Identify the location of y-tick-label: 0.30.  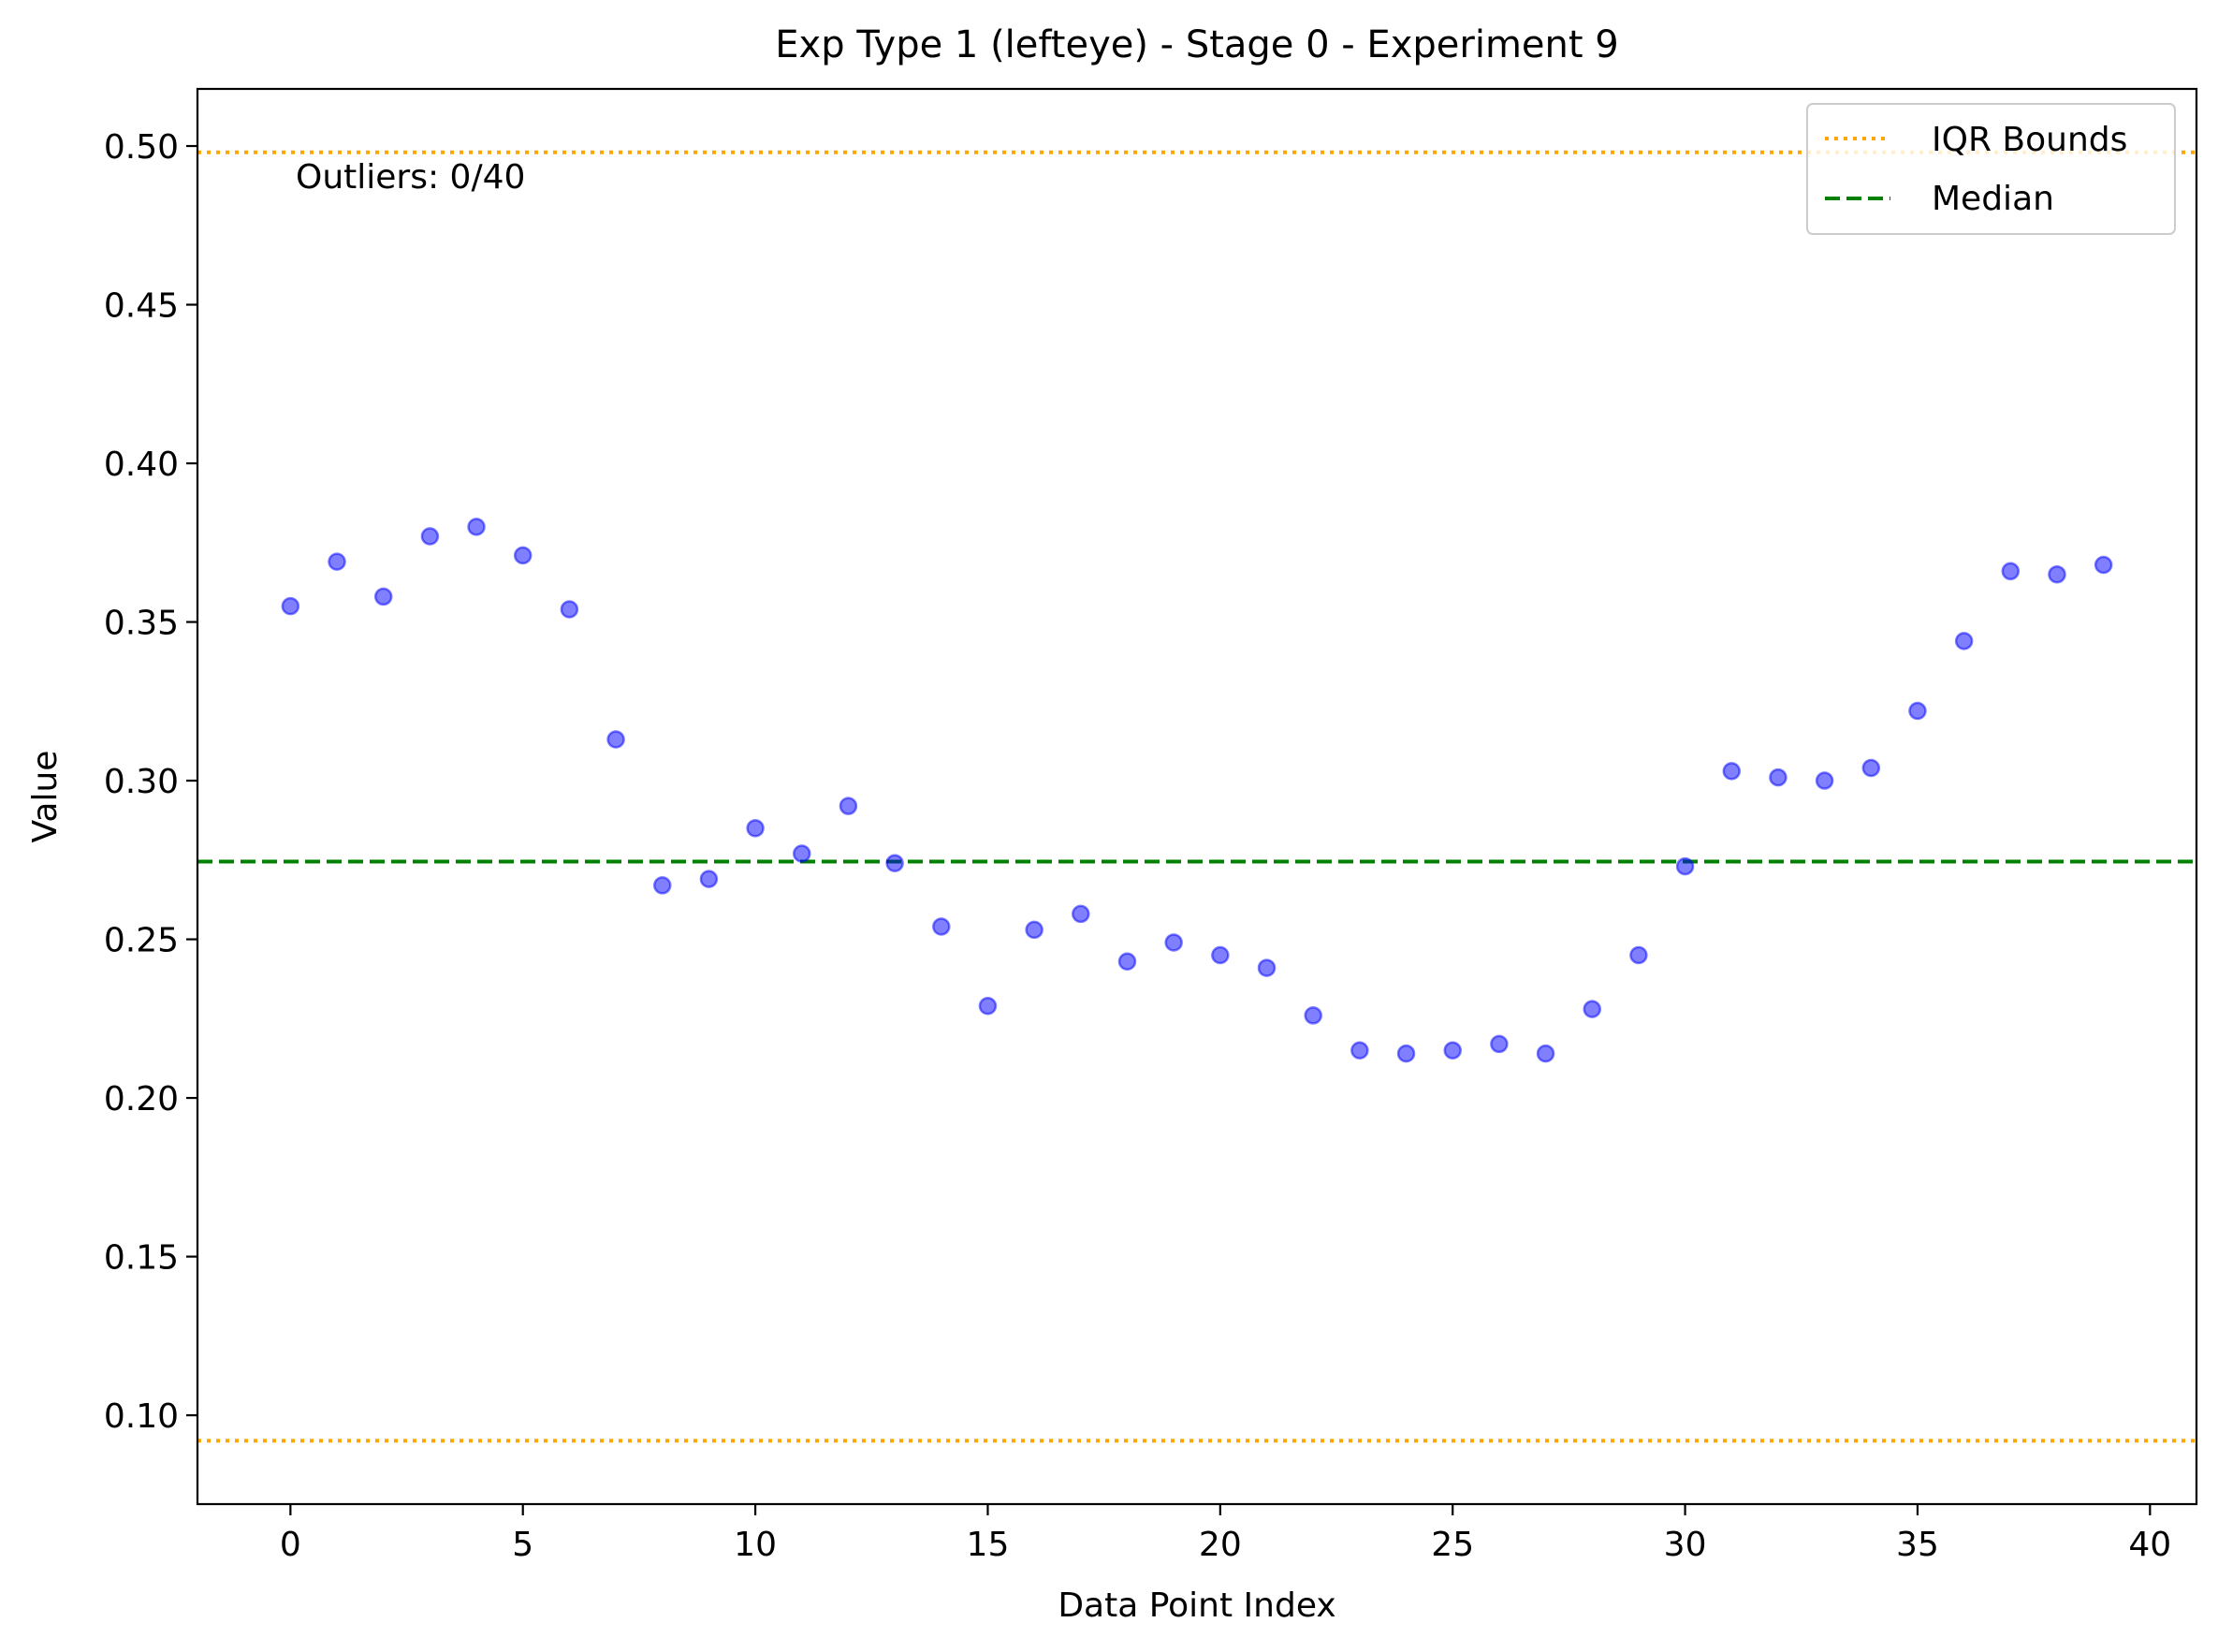
(142, 782).